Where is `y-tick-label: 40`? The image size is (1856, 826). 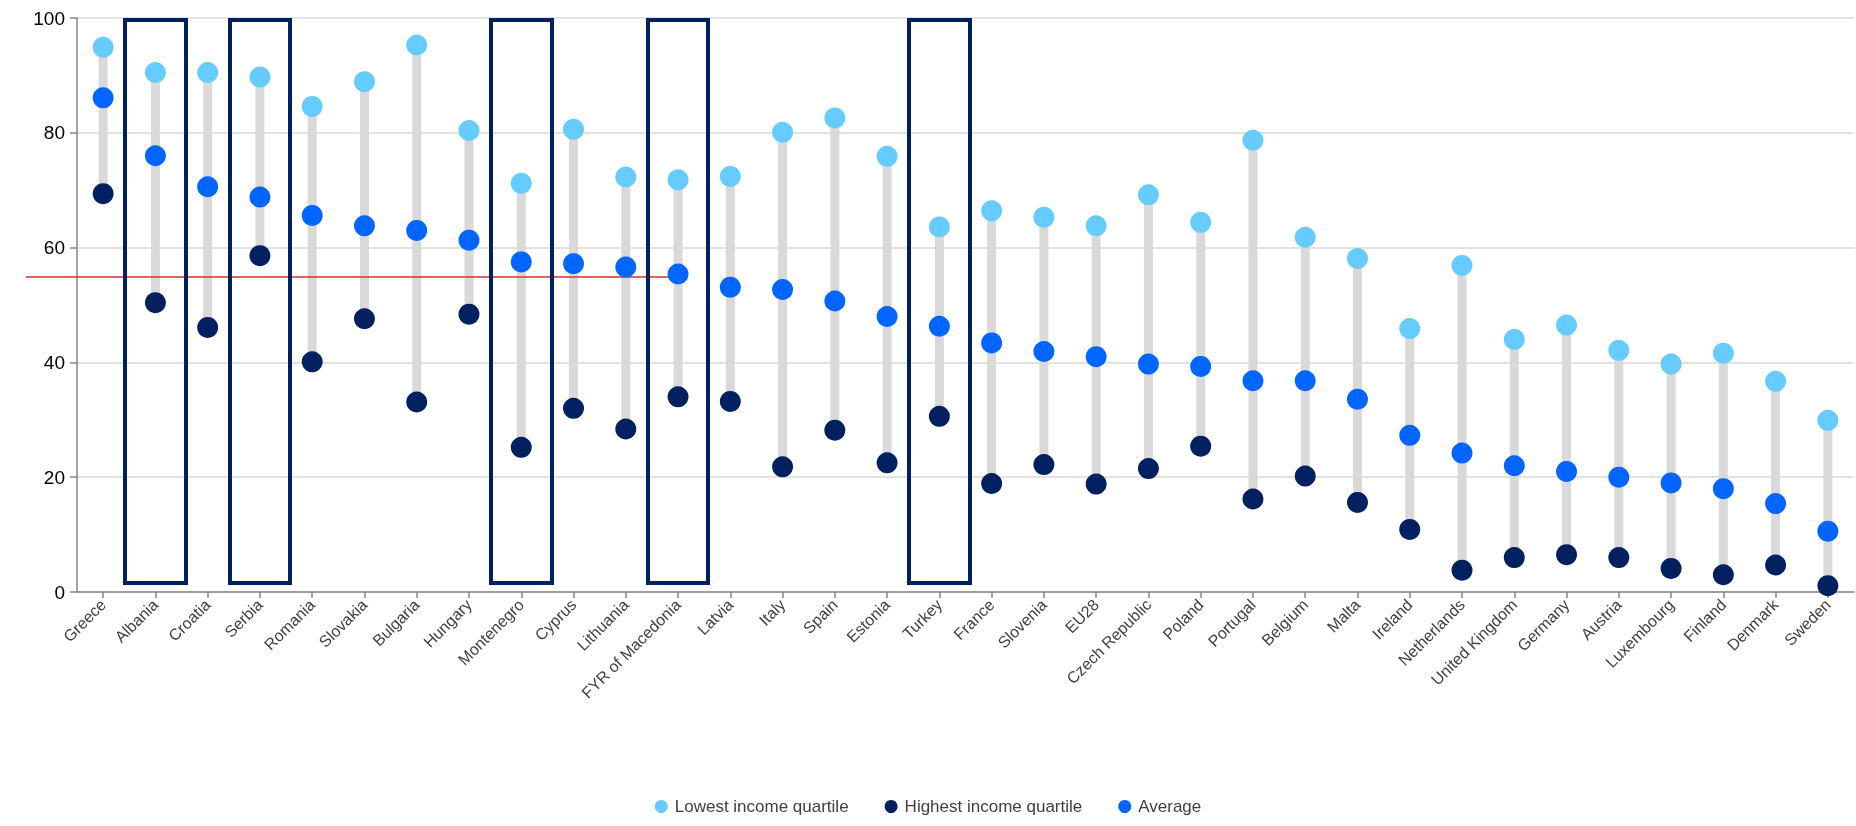
y-tick-label: 40 is located at coordinates (54, 362).